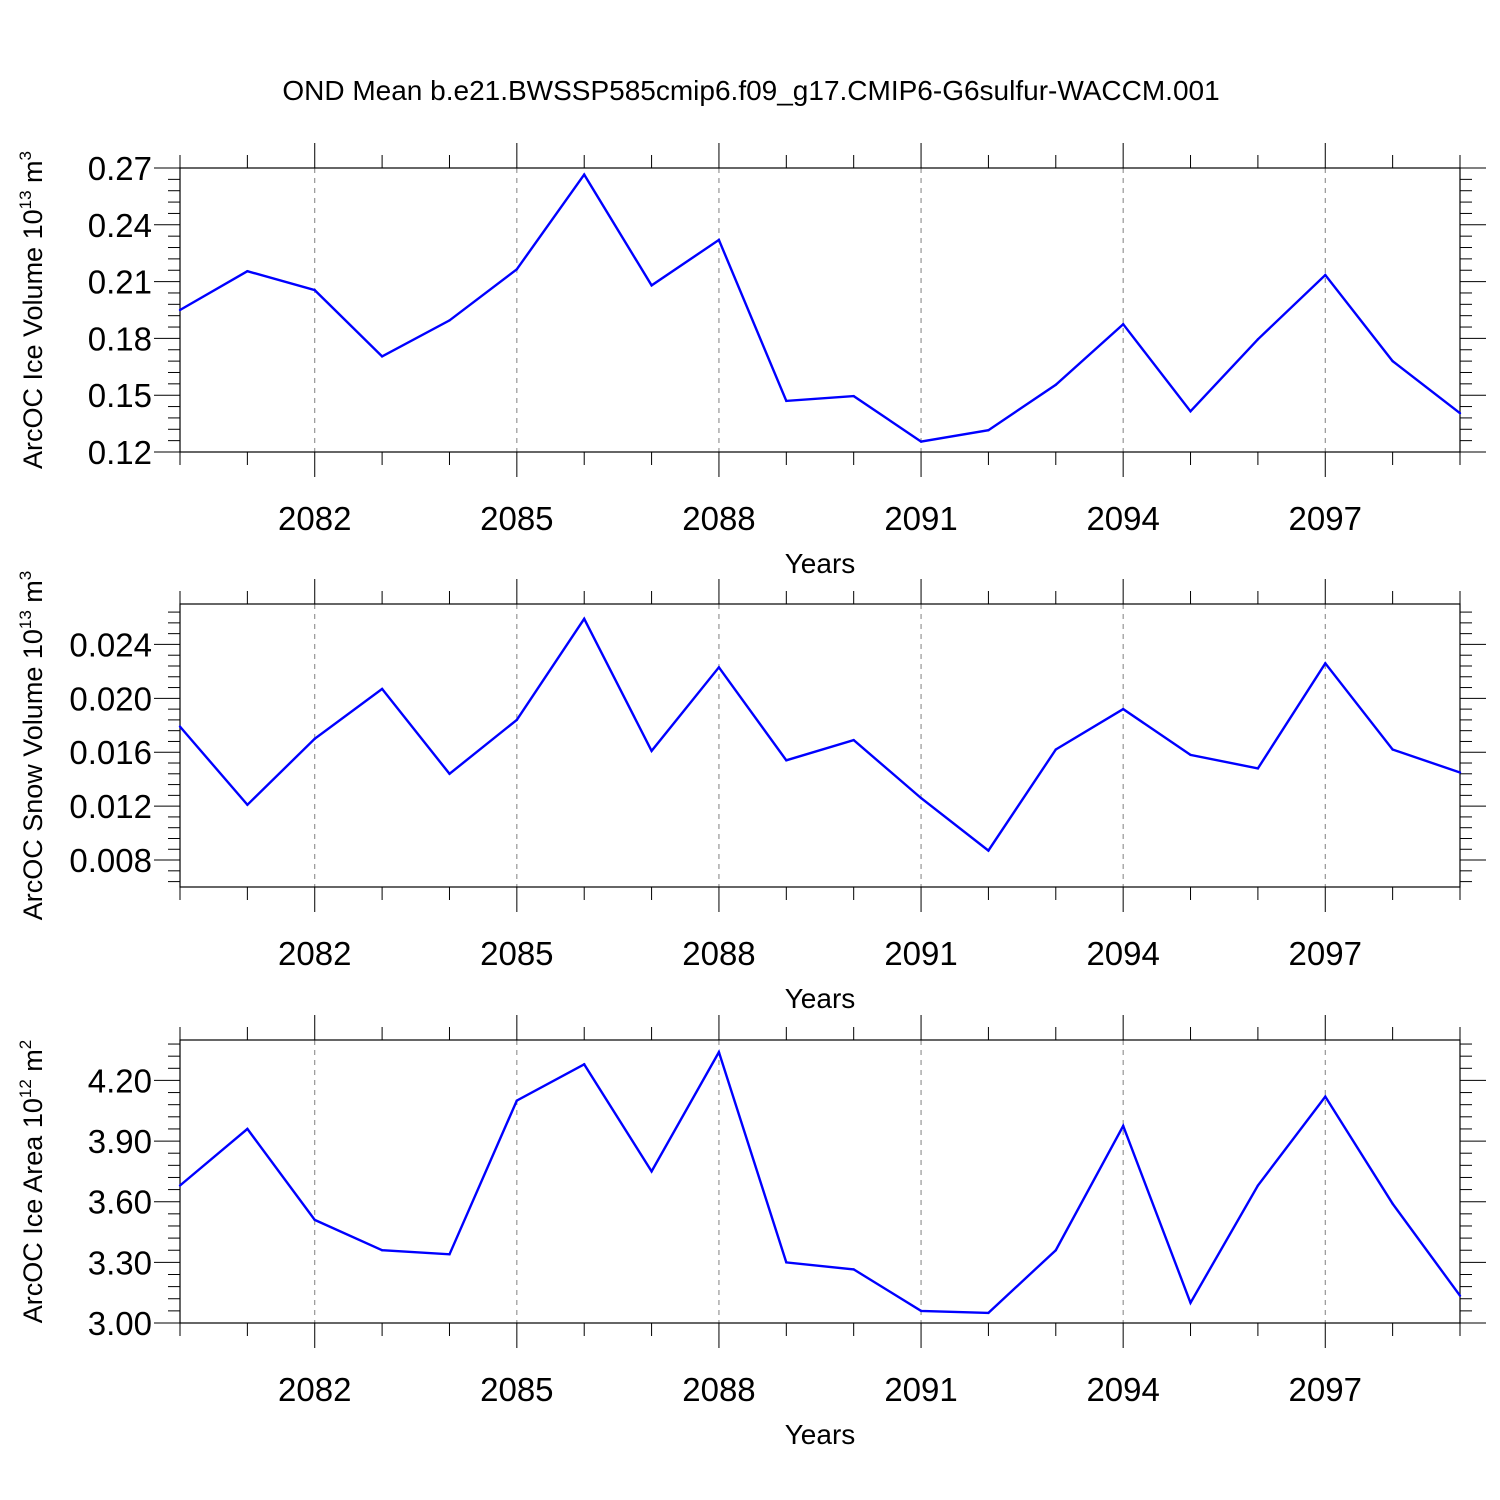 Image resolution: width=1500 pixels, height=1500 pixels. What do you see at coordinates (33, 1210) in the screenshot?
I see `y-axis-label-text: ArcOC Ice Area 10` at bounding box center [33, 1210].